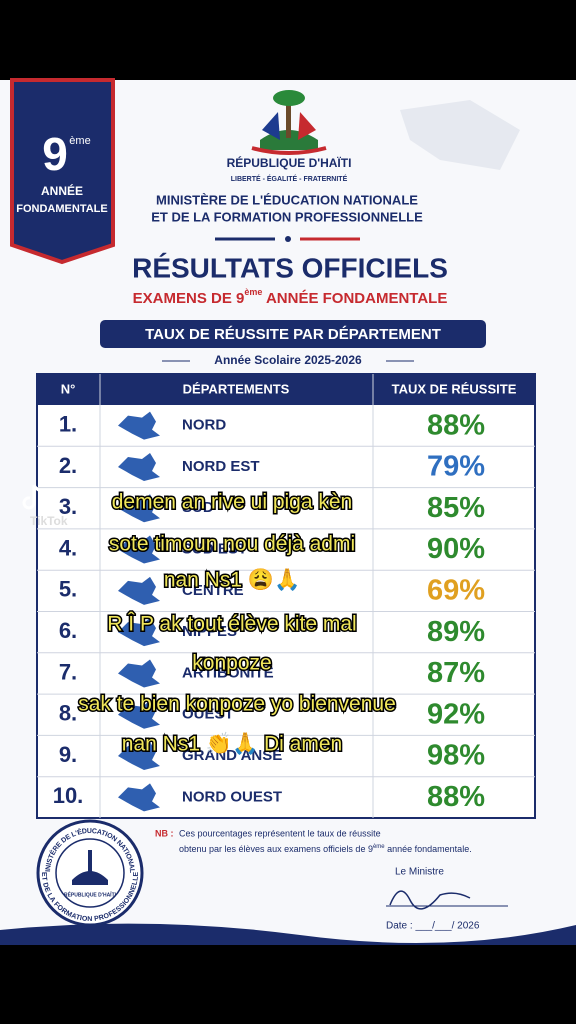 This screenshot has width=576, height=1024. I want to click on row-number: 3., so click(68, 506).